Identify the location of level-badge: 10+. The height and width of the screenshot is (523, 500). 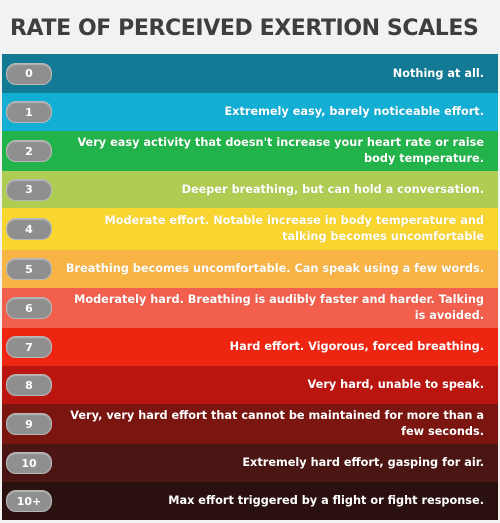
(29, 501).